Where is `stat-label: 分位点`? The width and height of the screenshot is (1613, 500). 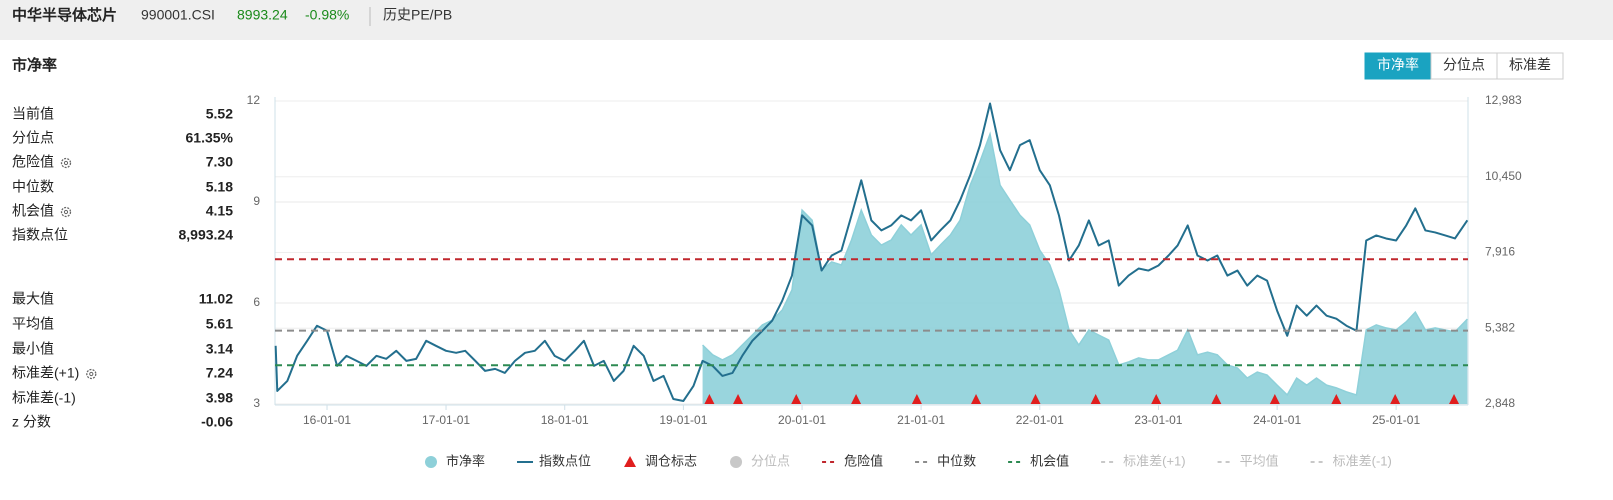 stat-label: 分位点 is located at coordinates (33, 138).